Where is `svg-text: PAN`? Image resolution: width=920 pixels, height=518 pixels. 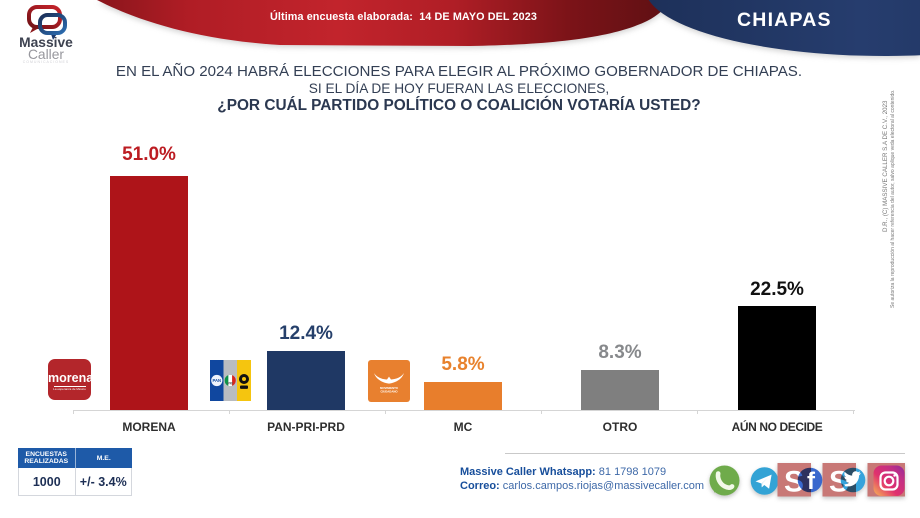 svg-text: PAN is located at coordinates (217, 380).